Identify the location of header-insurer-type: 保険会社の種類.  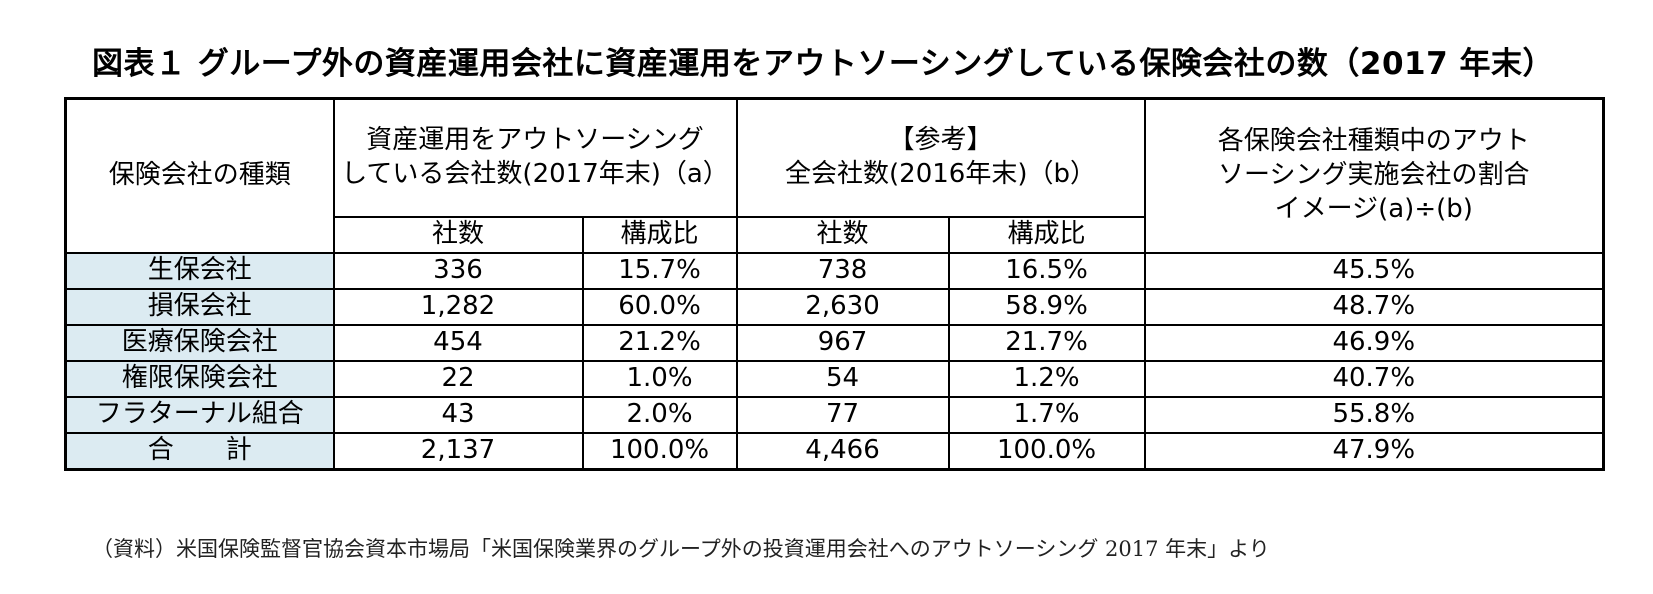
(199, 175).